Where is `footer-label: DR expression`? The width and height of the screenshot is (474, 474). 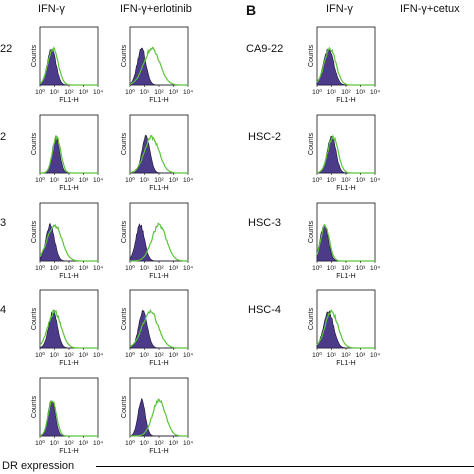 footer-label: DR expression is located at coordinates (38, 466).